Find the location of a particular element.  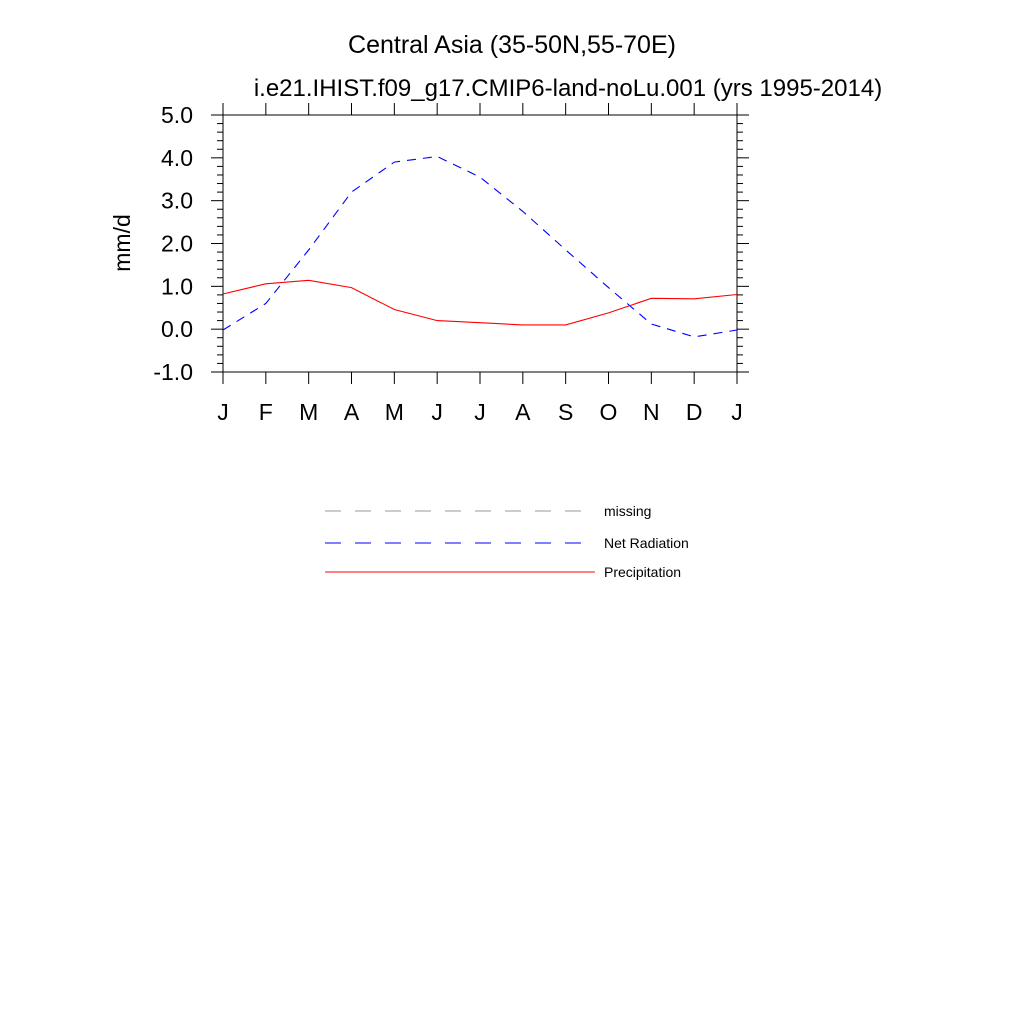

y-tick-label: 5.0 is located at coordinates (177, 115).